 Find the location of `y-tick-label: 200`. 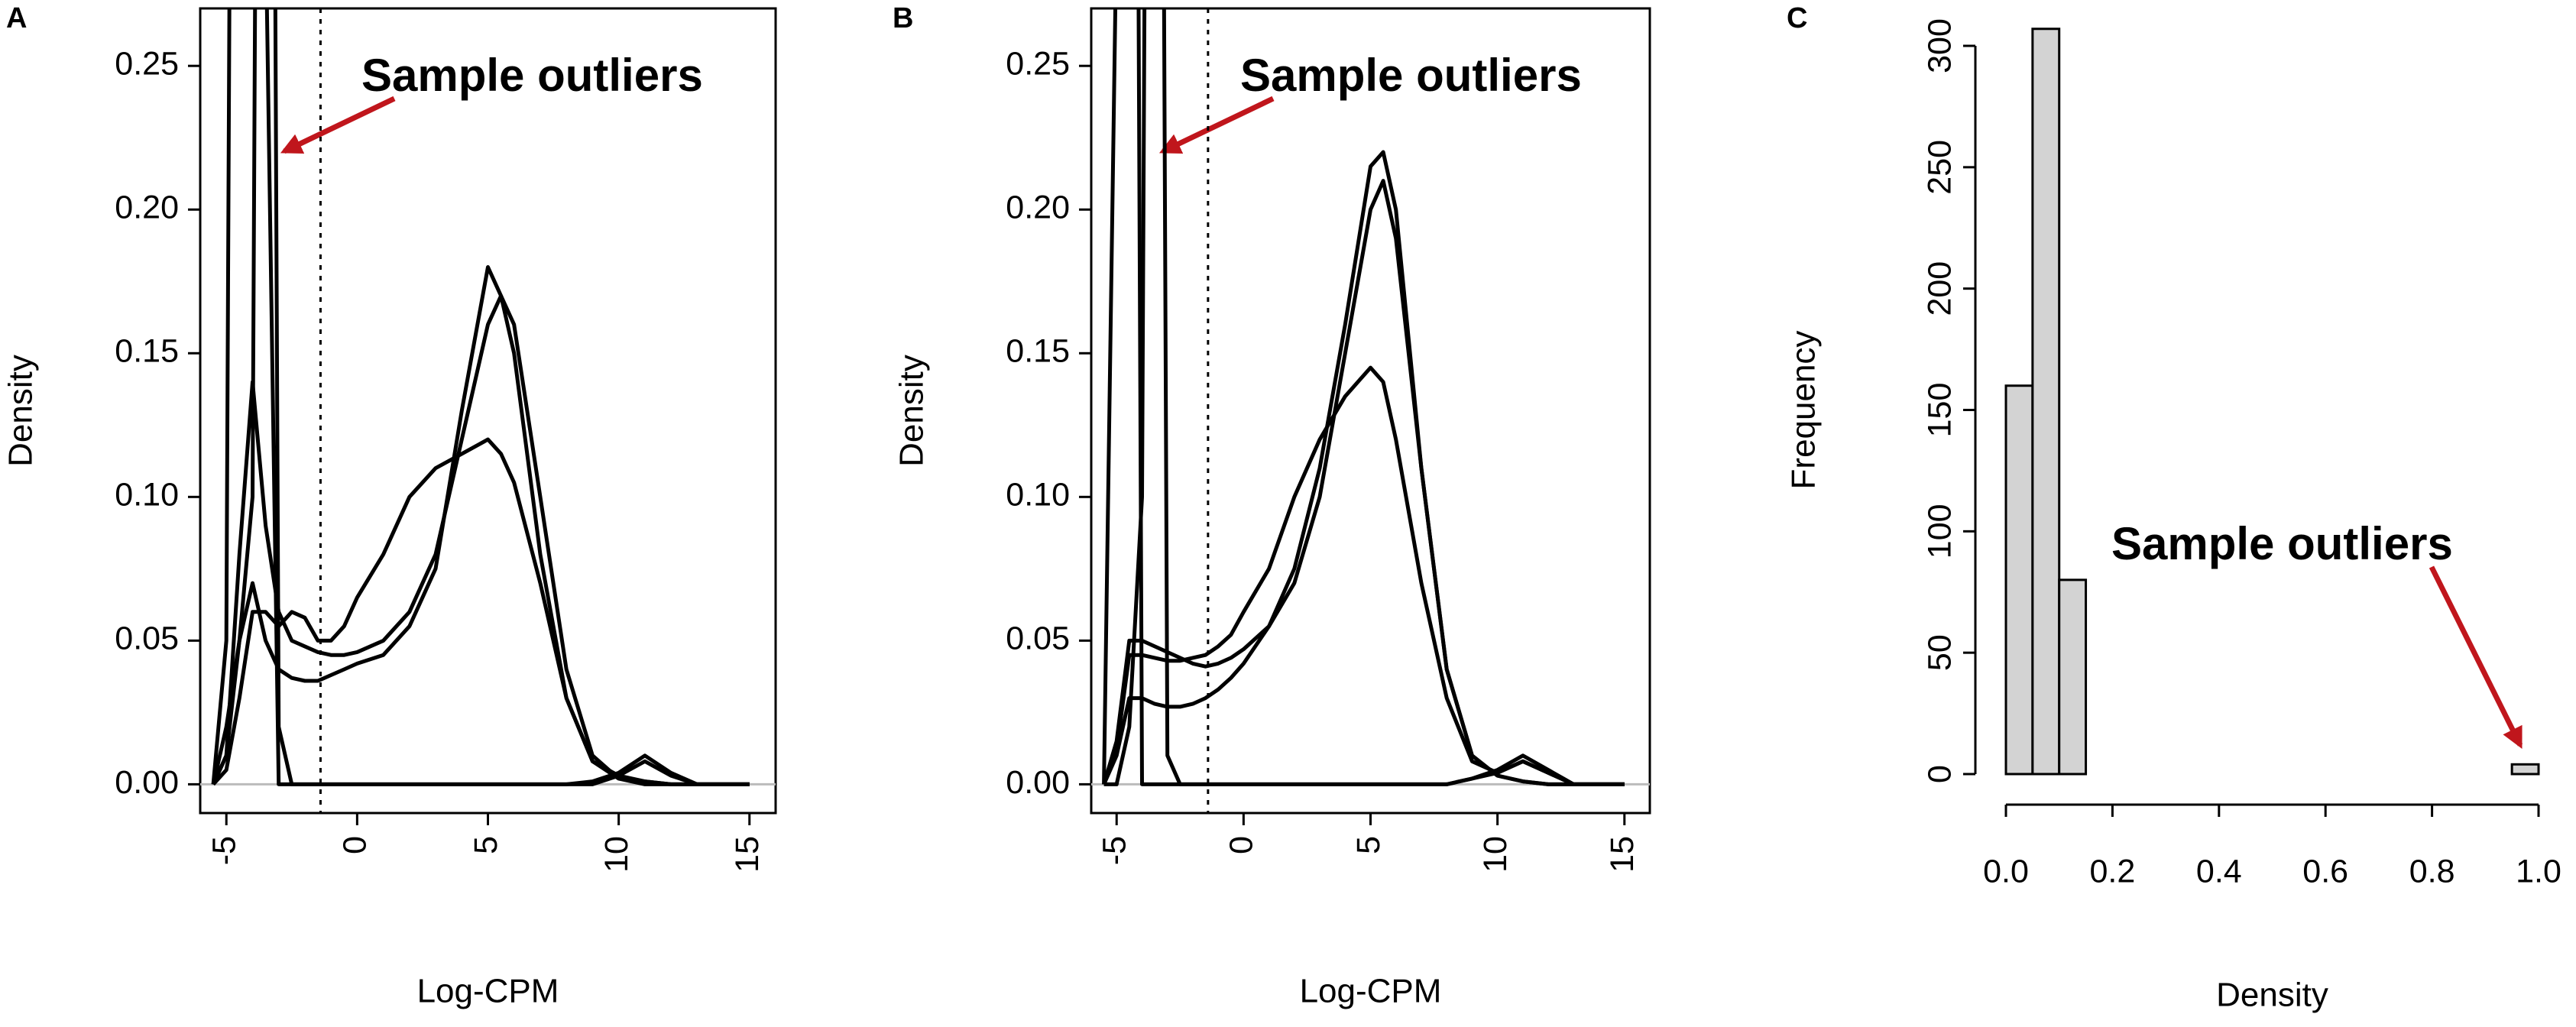

y-tick-label: 200 is located at coordinates (1940, 288).